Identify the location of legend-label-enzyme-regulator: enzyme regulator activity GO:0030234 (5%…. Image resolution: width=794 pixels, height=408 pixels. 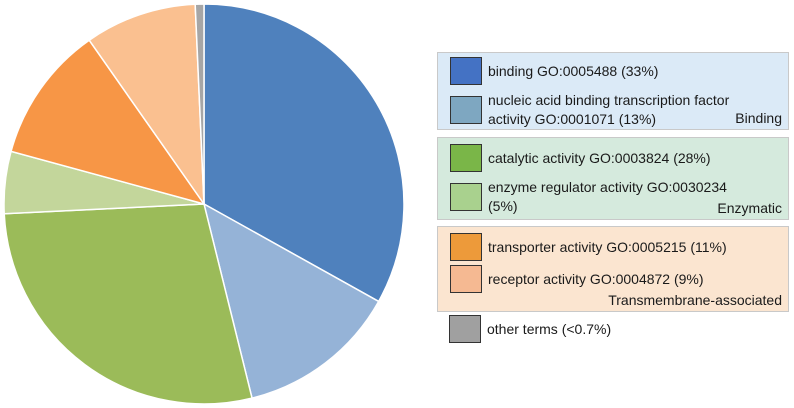
(618, 197).